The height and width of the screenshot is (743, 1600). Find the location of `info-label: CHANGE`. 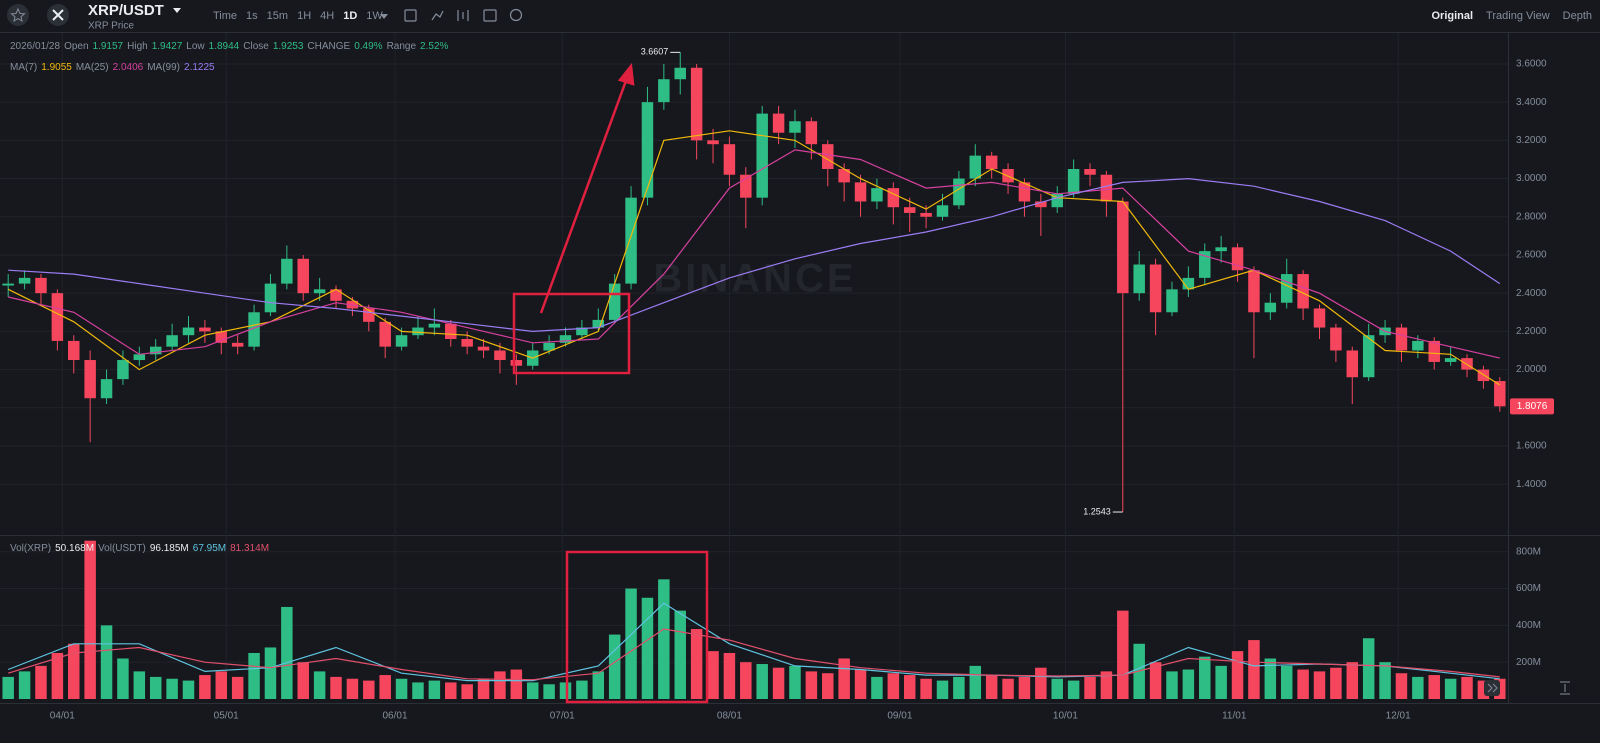

info-label: CHANGE is located at coordinates (328, 46).